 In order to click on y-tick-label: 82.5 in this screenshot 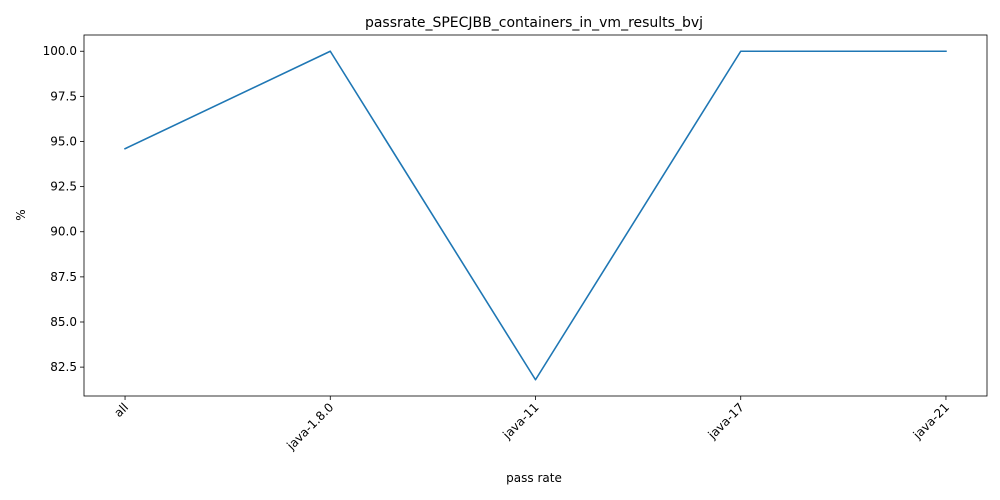, I will do `click(63, 367)`.